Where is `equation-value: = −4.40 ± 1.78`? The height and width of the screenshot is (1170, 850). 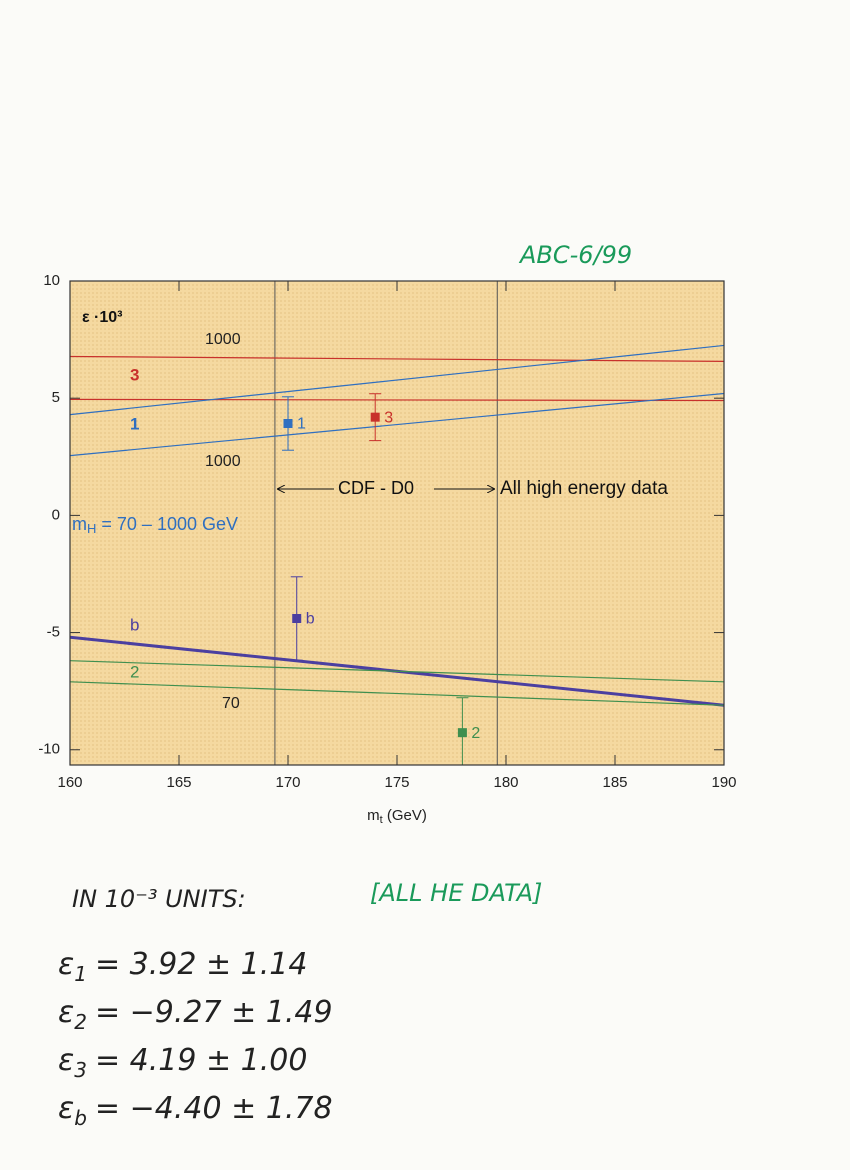 equation-value: = −4.40 ± 1.78 is located at coordinates (214, 1108).